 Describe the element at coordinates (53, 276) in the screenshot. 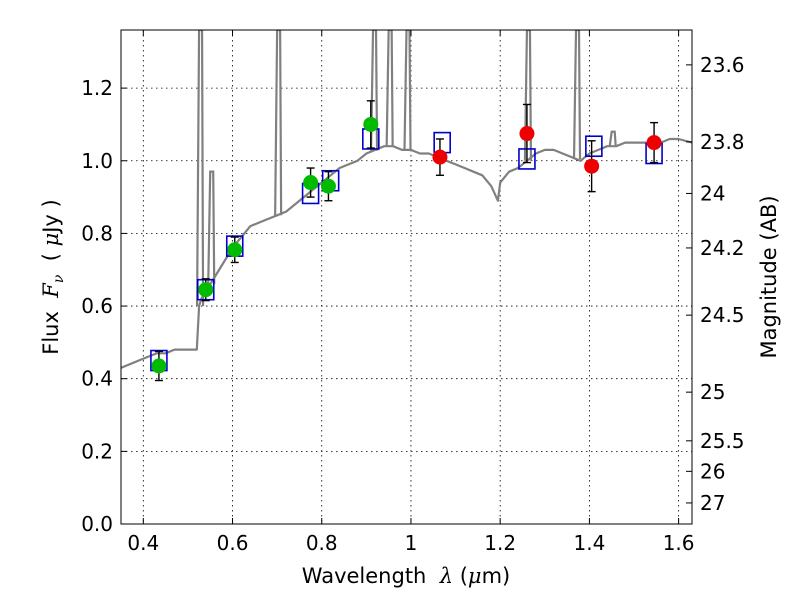

I see `y-axis-label: Flux Fν ( μJy )` at that location.